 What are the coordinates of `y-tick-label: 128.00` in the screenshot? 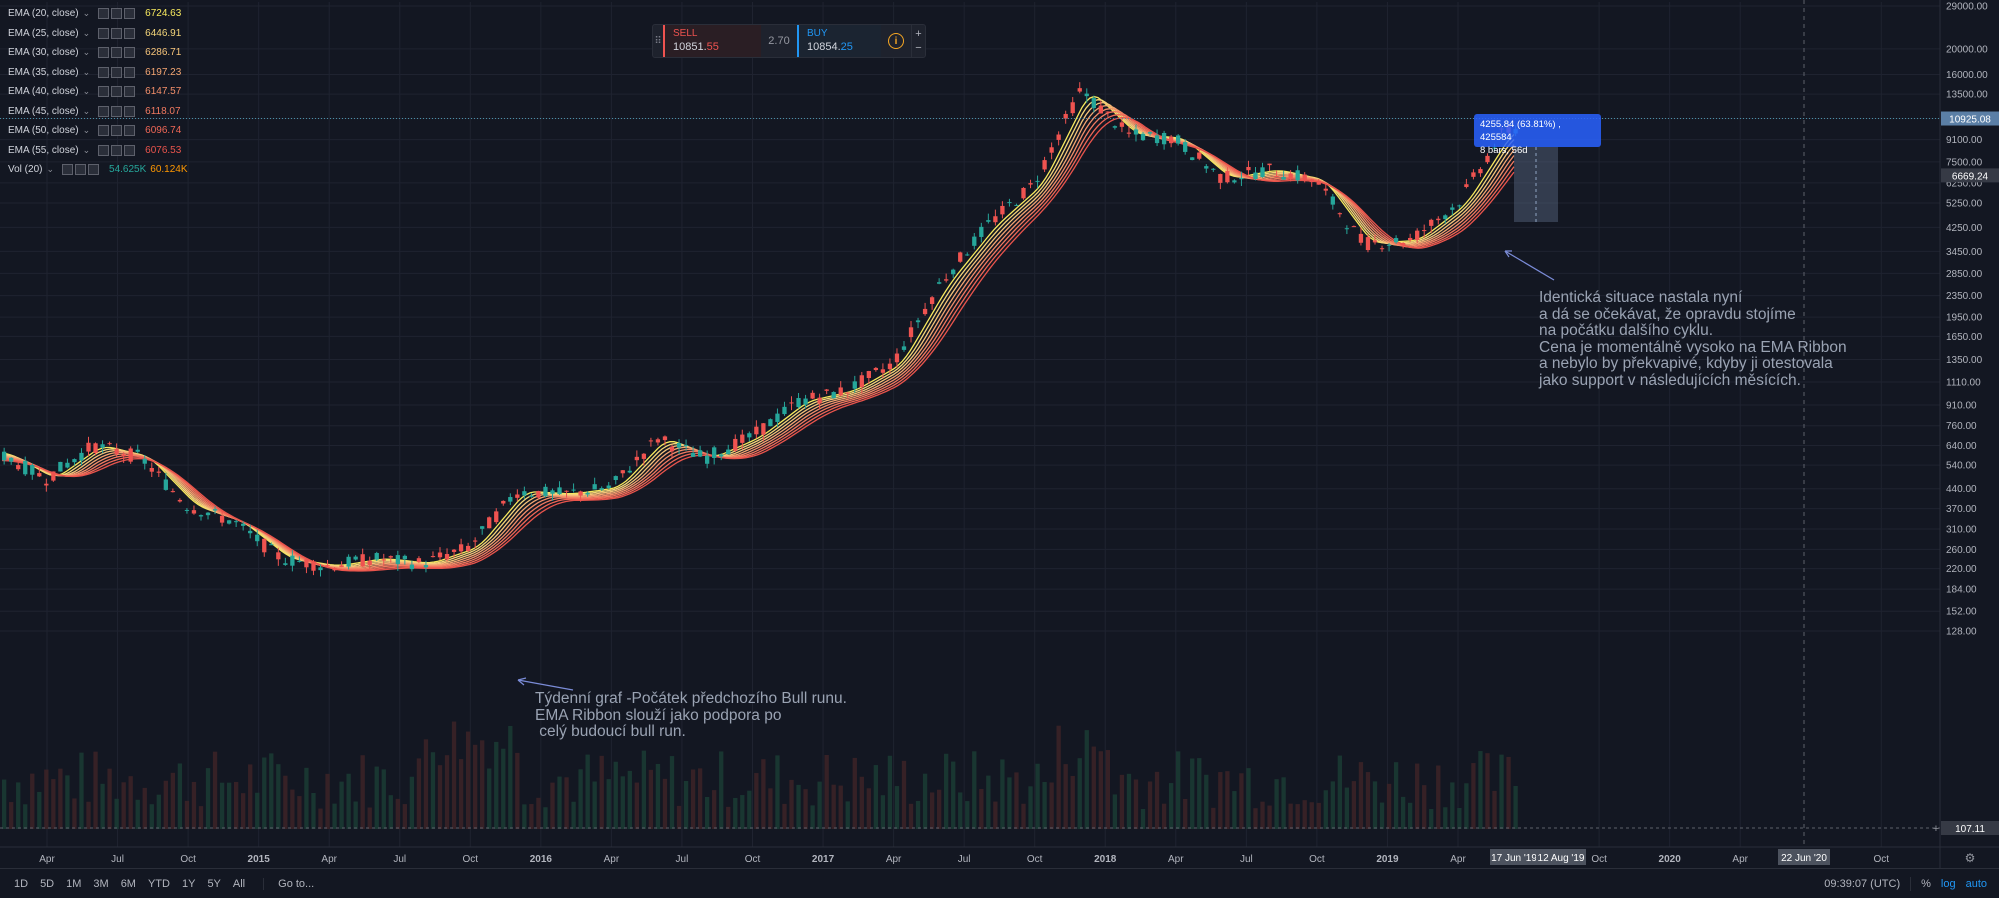 It's located at (1961, 632).